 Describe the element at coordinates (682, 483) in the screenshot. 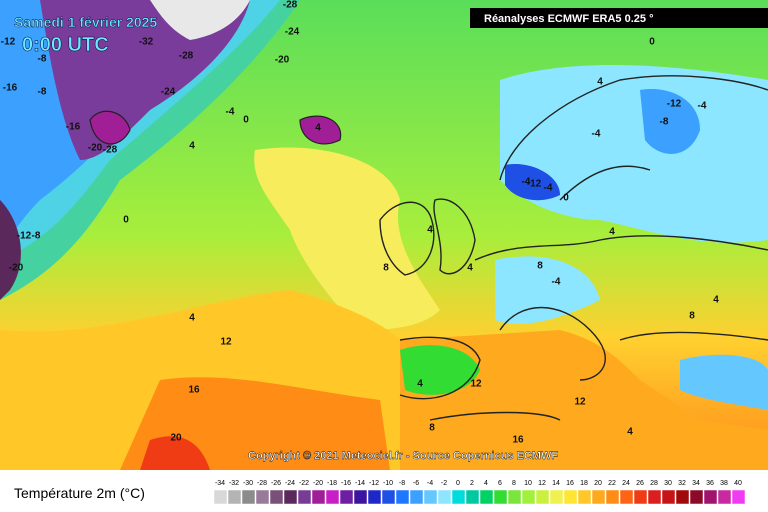

I see `scale-label: 32` at that location.